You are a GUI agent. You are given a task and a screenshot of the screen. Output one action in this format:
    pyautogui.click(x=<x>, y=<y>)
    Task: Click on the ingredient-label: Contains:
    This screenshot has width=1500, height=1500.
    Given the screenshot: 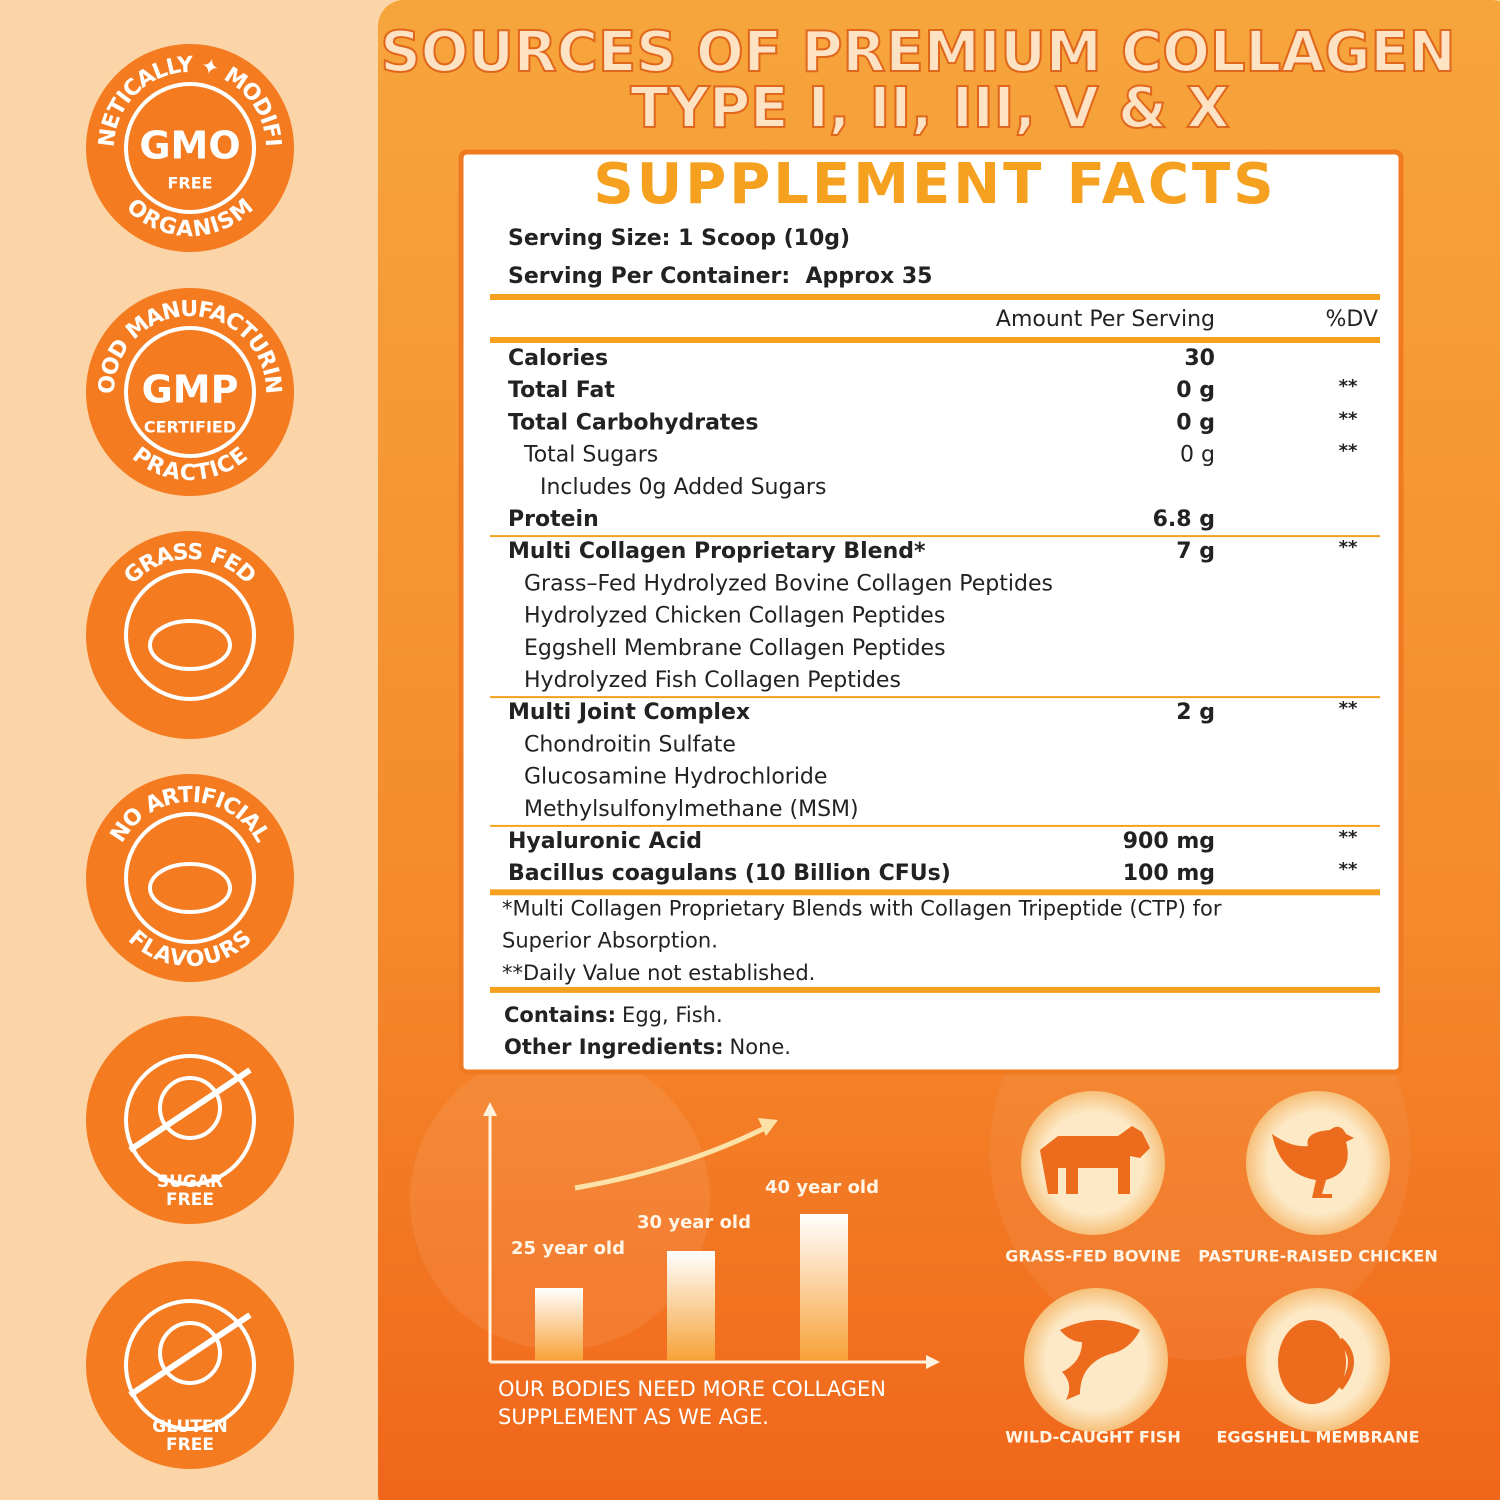 What is the action you would take?
    pyautogui.click(x=560, y=1015)
    